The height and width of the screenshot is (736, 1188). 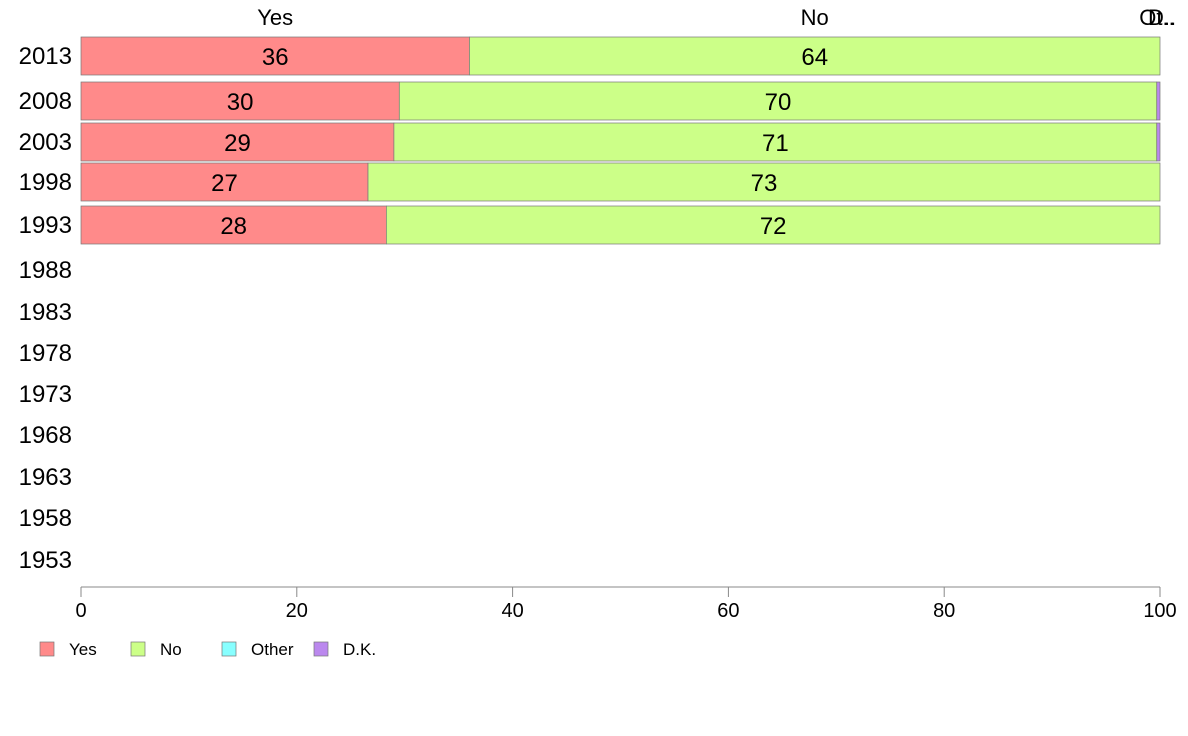 What do you see at coordinates (321, 649) in the screenshot?
I see `legend-swatch-D.K.` at bounding box center [321, 649].